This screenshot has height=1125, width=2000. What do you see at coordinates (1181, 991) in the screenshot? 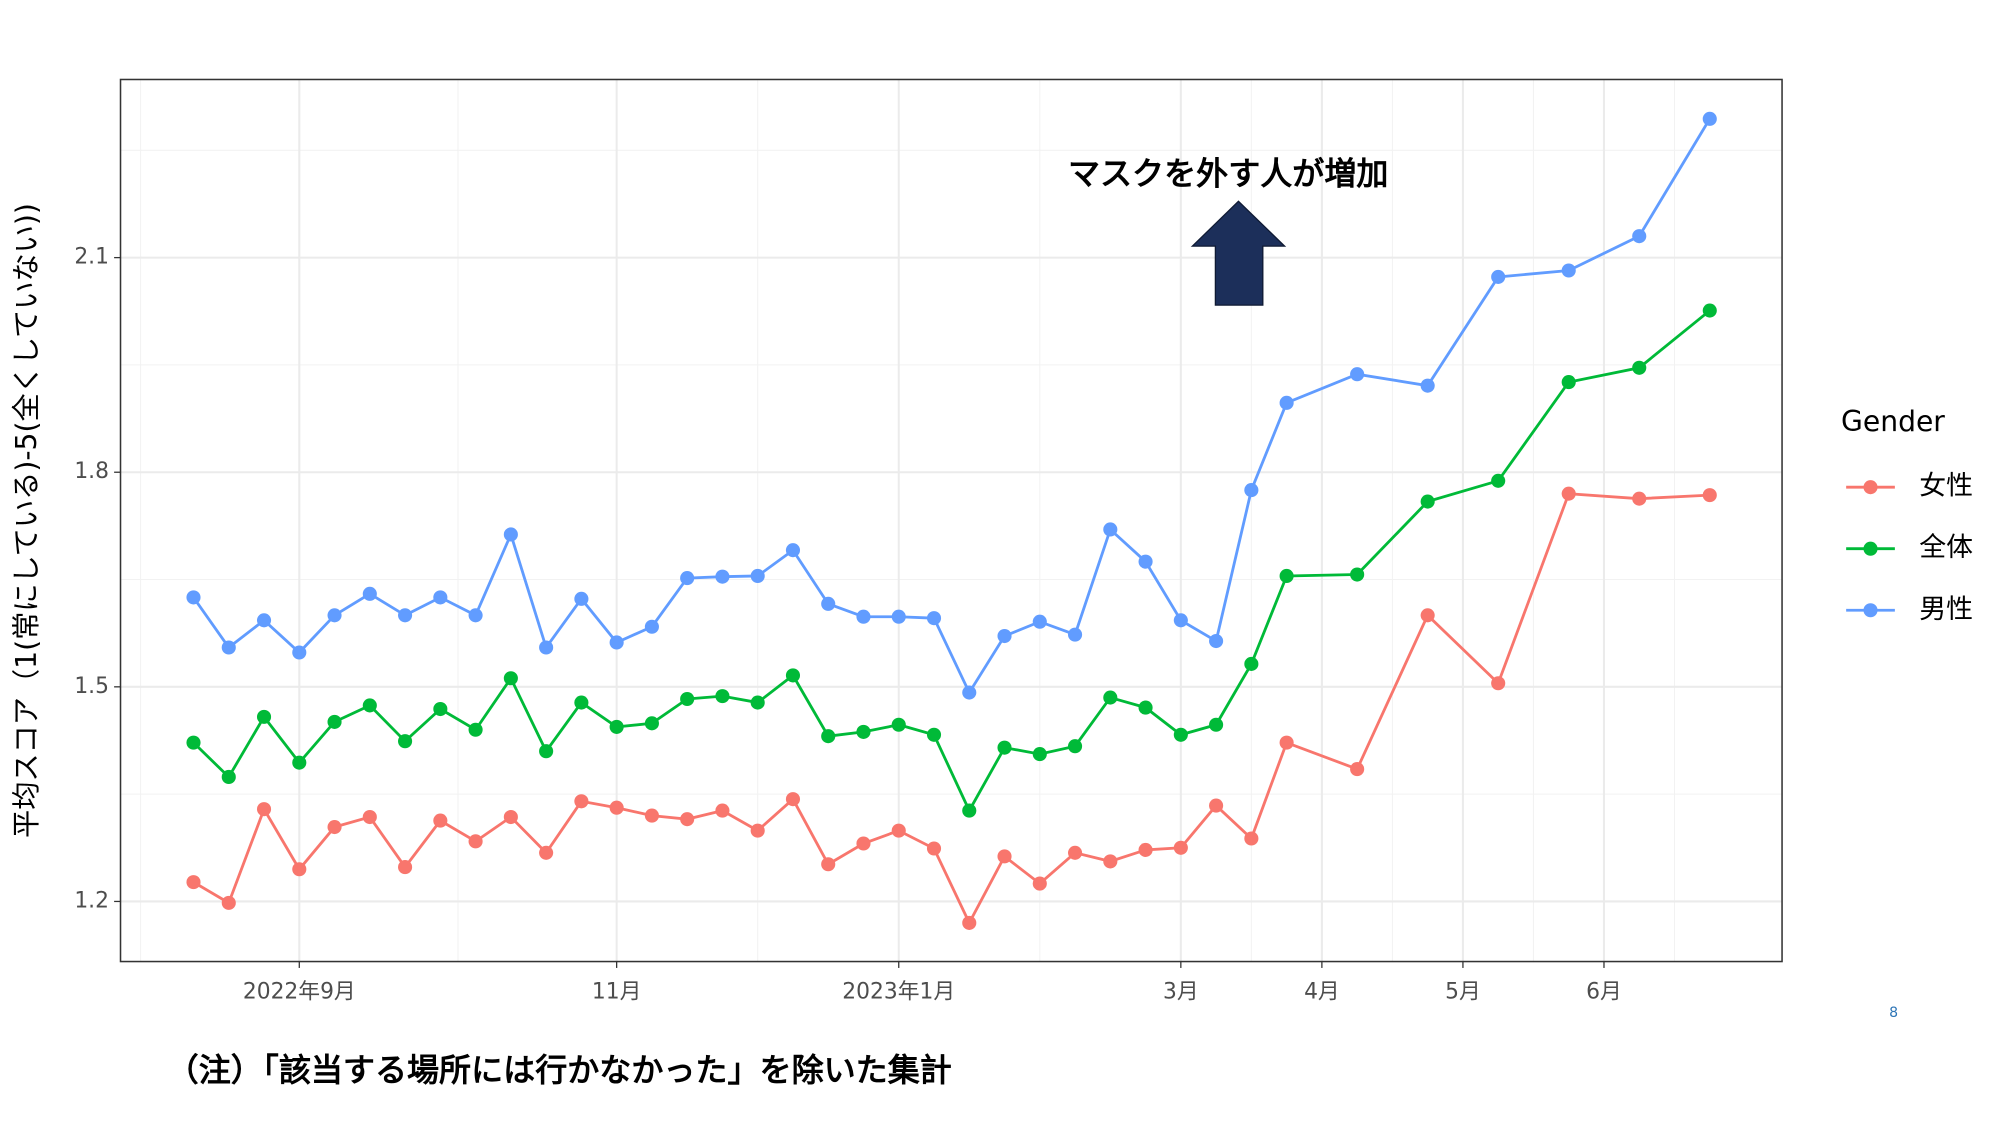
I see `x-tick-label: 3月` at bounding box center [1181, 991].